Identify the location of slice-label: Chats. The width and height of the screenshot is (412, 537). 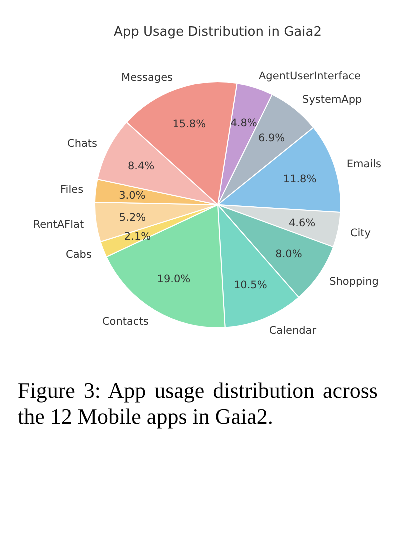
(83, 144).